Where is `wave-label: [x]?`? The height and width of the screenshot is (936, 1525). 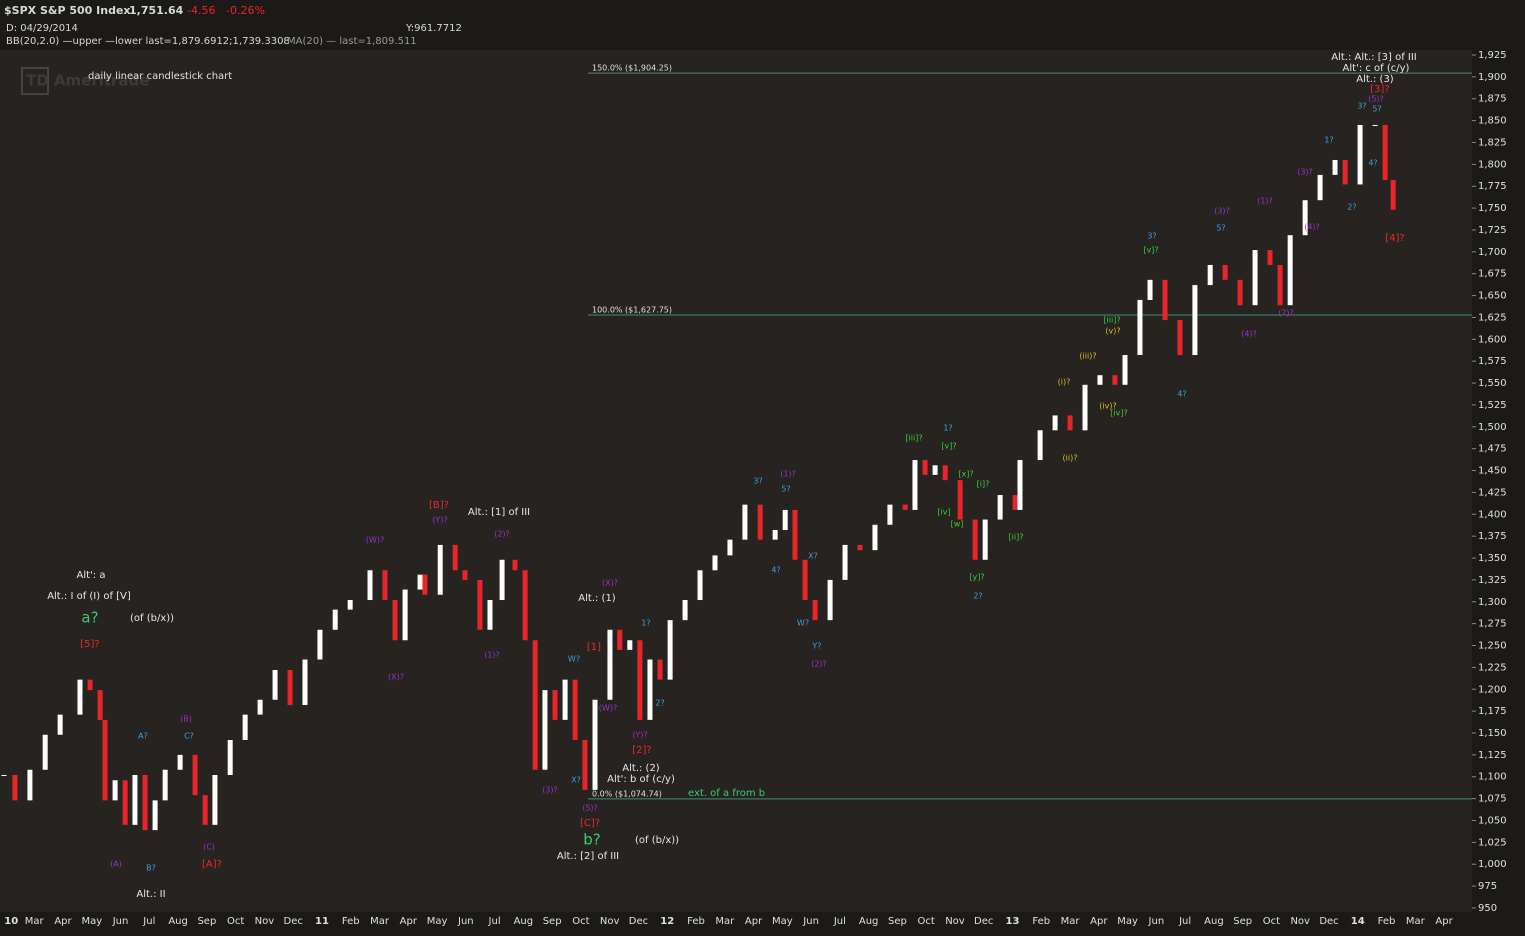
wave-label: [x]? is located at coordinates (965, 474).